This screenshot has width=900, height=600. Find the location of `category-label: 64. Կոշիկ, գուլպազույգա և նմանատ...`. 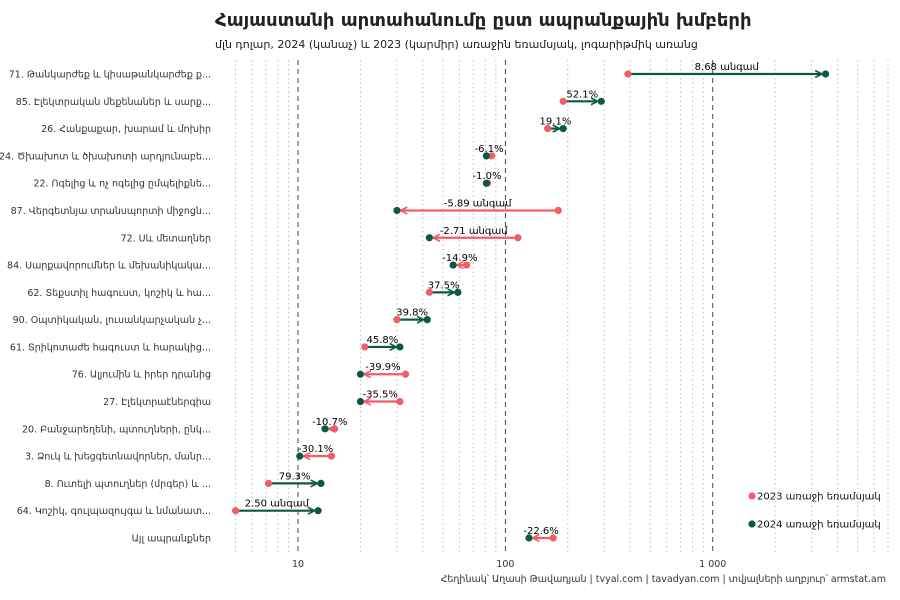

category-label: 64. Կոշիկ, գուլպազույգա և նմանատ... is located at coordinates (114, 511).